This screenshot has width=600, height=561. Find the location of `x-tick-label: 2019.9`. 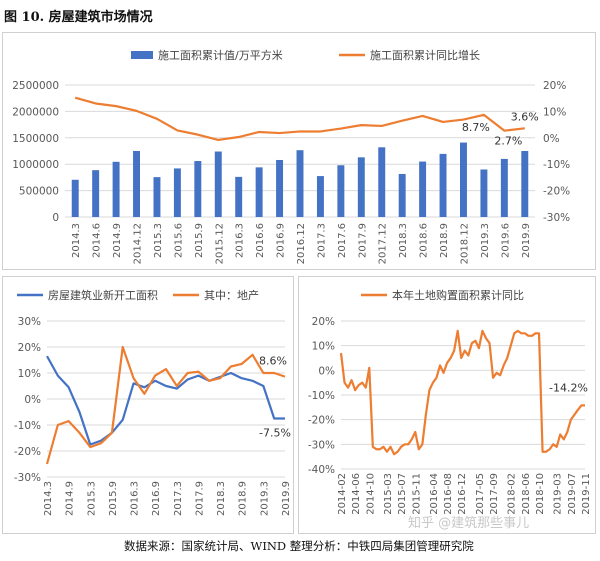

x-tick-label: 2019.9 is located at coordinates (526, 240).